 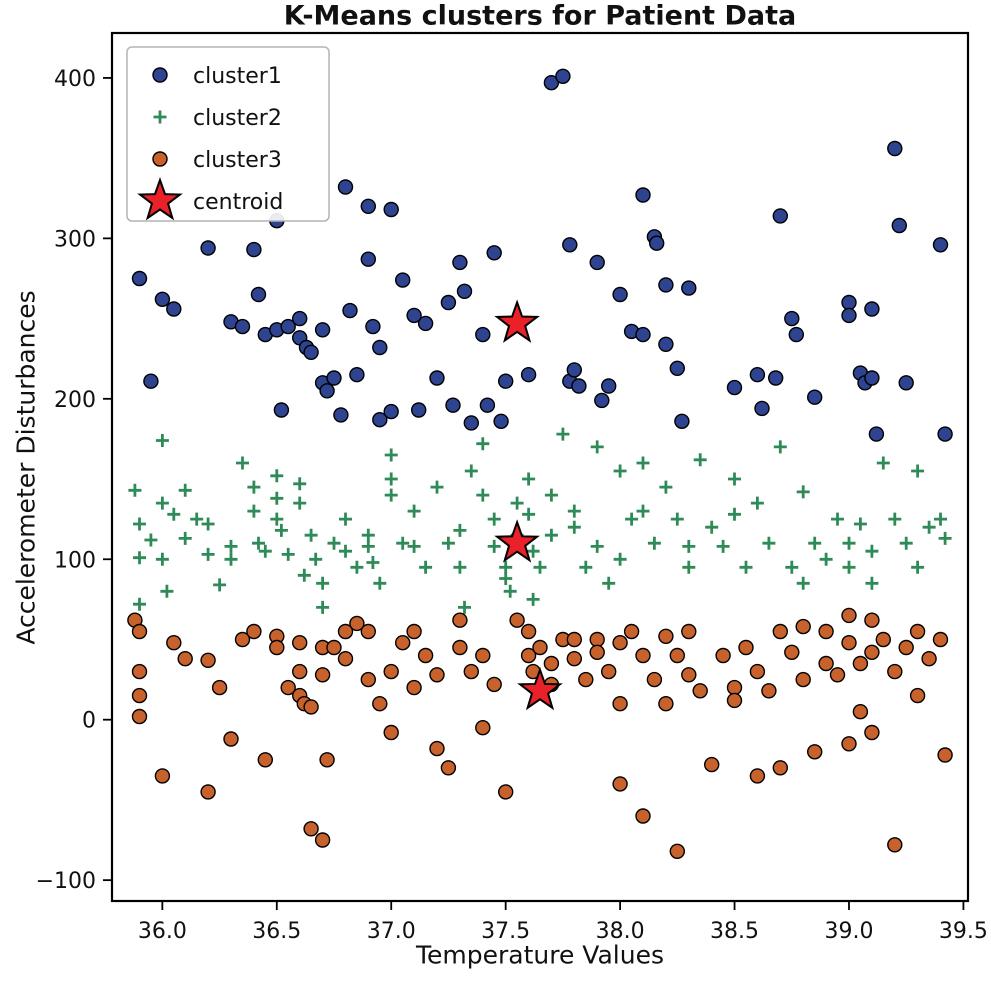 I want to click on x-tick-label: 39.0, so click(x=848, y=931).